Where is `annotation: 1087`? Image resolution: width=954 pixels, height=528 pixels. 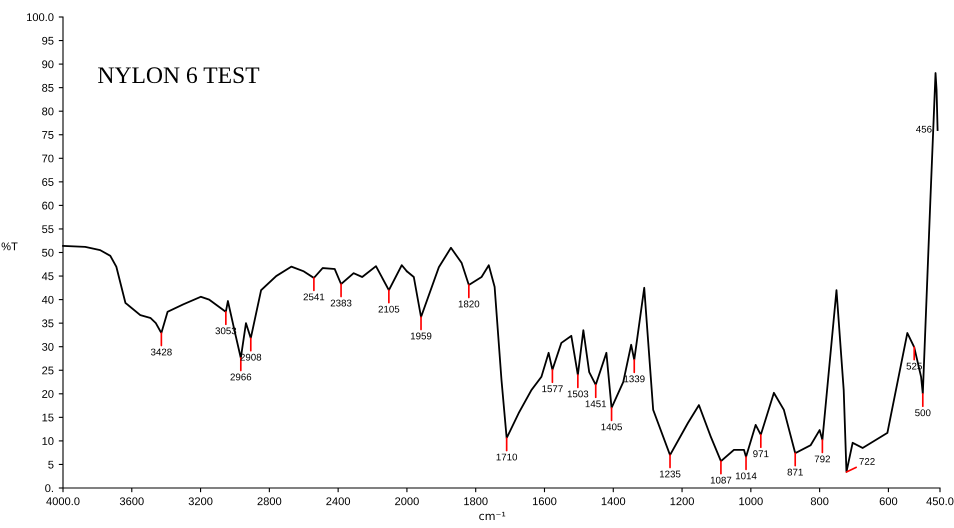 annotation: 1087 is located at coordinates (721, 480).